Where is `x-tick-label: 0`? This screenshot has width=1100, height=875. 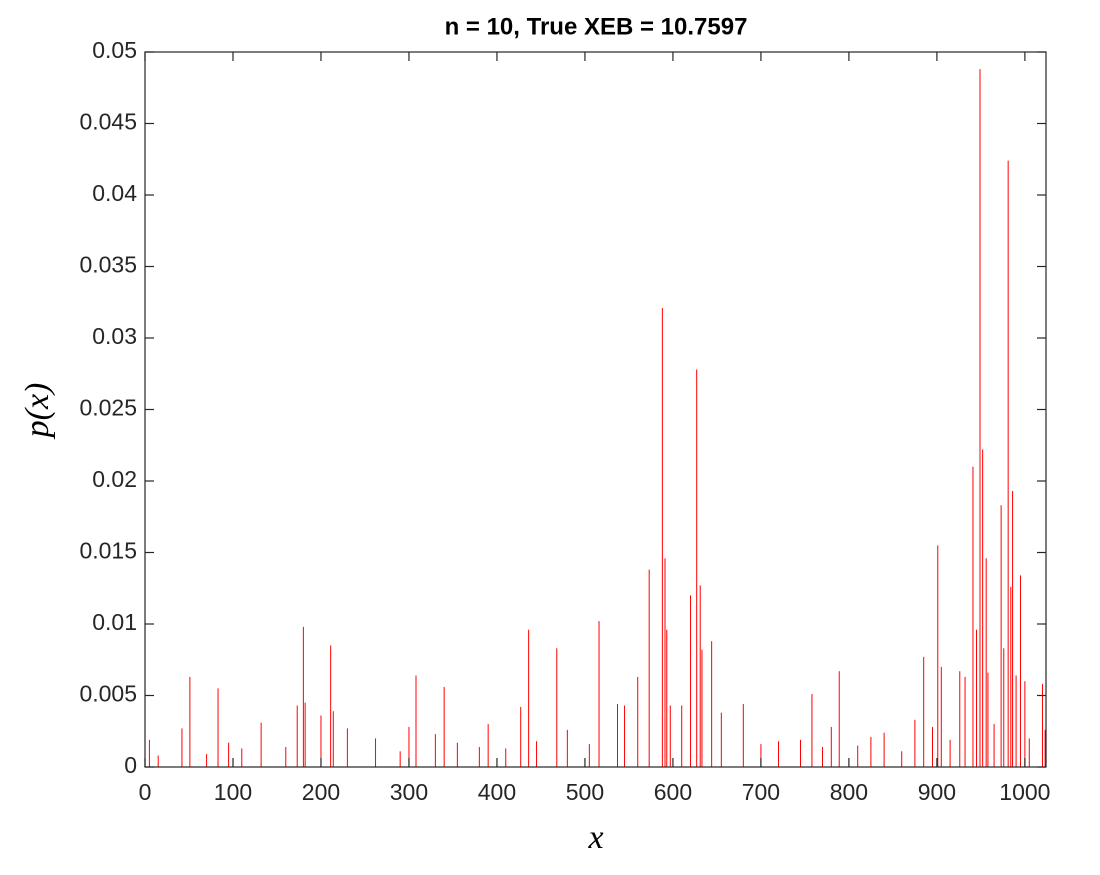
x-tick-label: 0 is located at coordinates (145, 792).